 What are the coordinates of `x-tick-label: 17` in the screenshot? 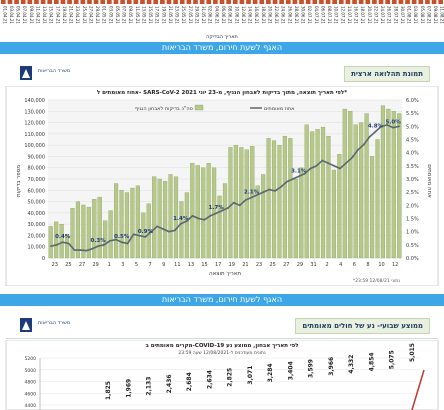 It's located at (218, 265).